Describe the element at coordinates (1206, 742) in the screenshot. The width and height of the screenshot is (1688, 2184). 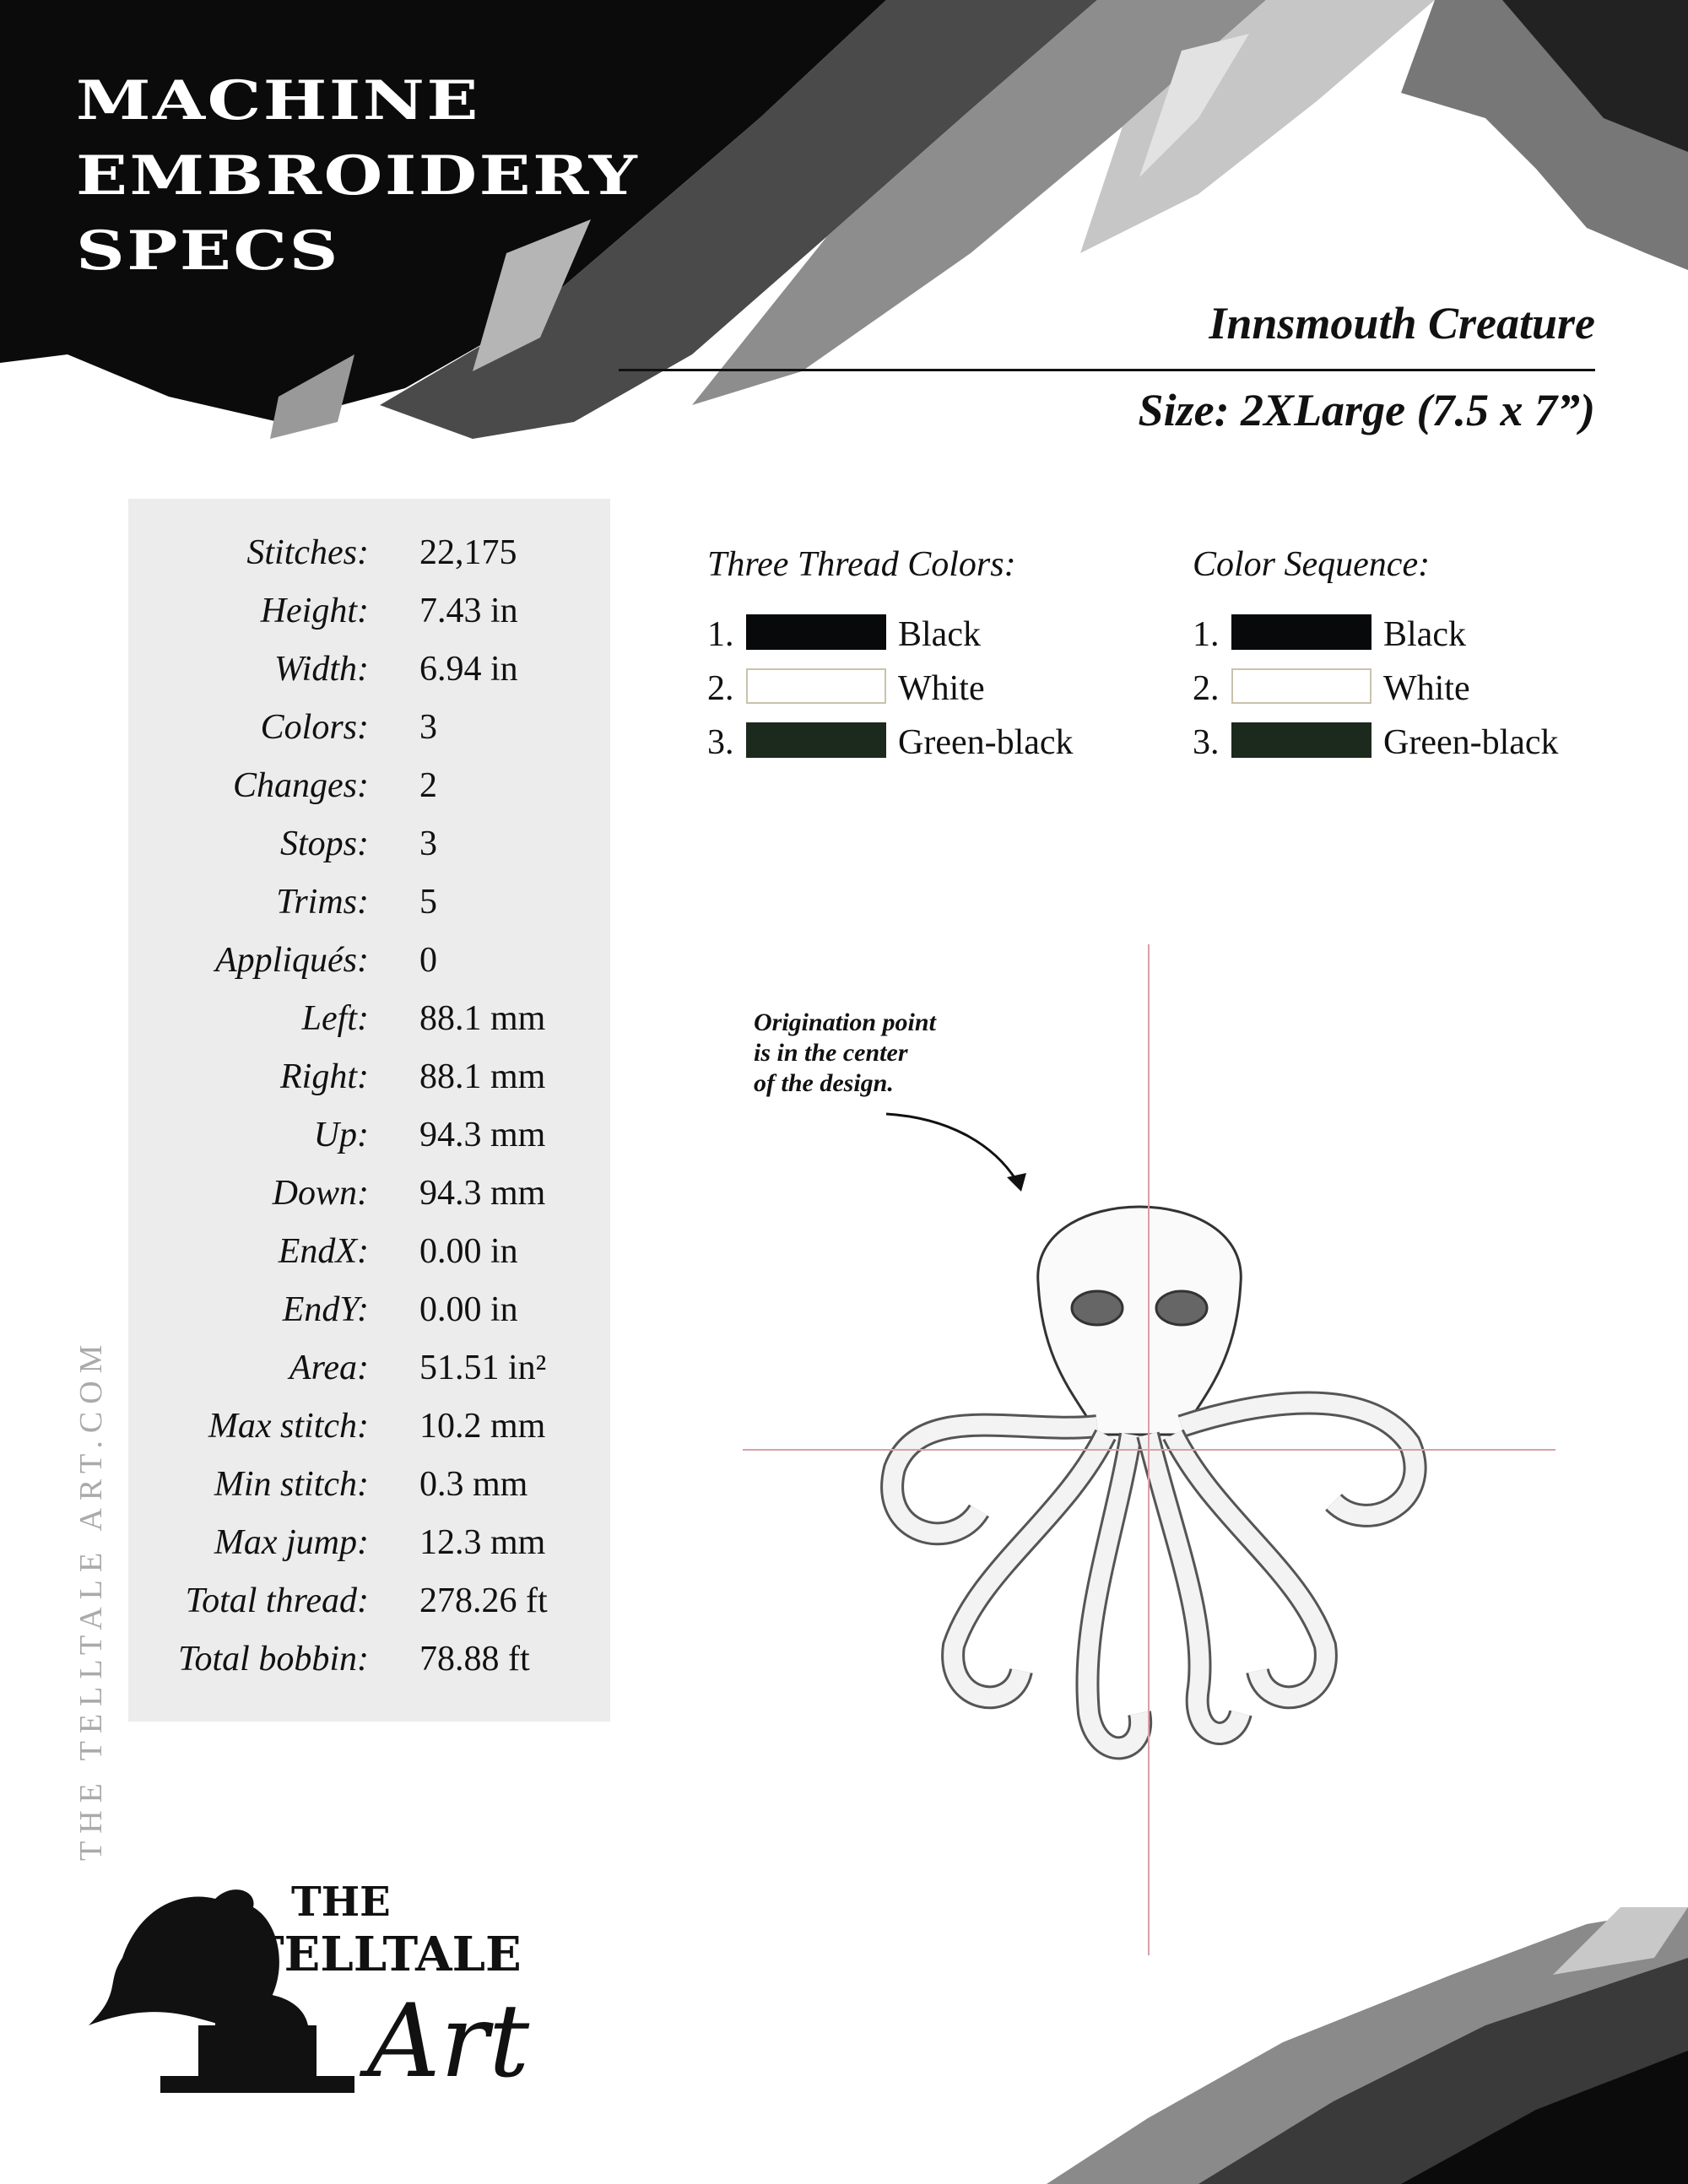
I see `color-number: 3.` at that location.